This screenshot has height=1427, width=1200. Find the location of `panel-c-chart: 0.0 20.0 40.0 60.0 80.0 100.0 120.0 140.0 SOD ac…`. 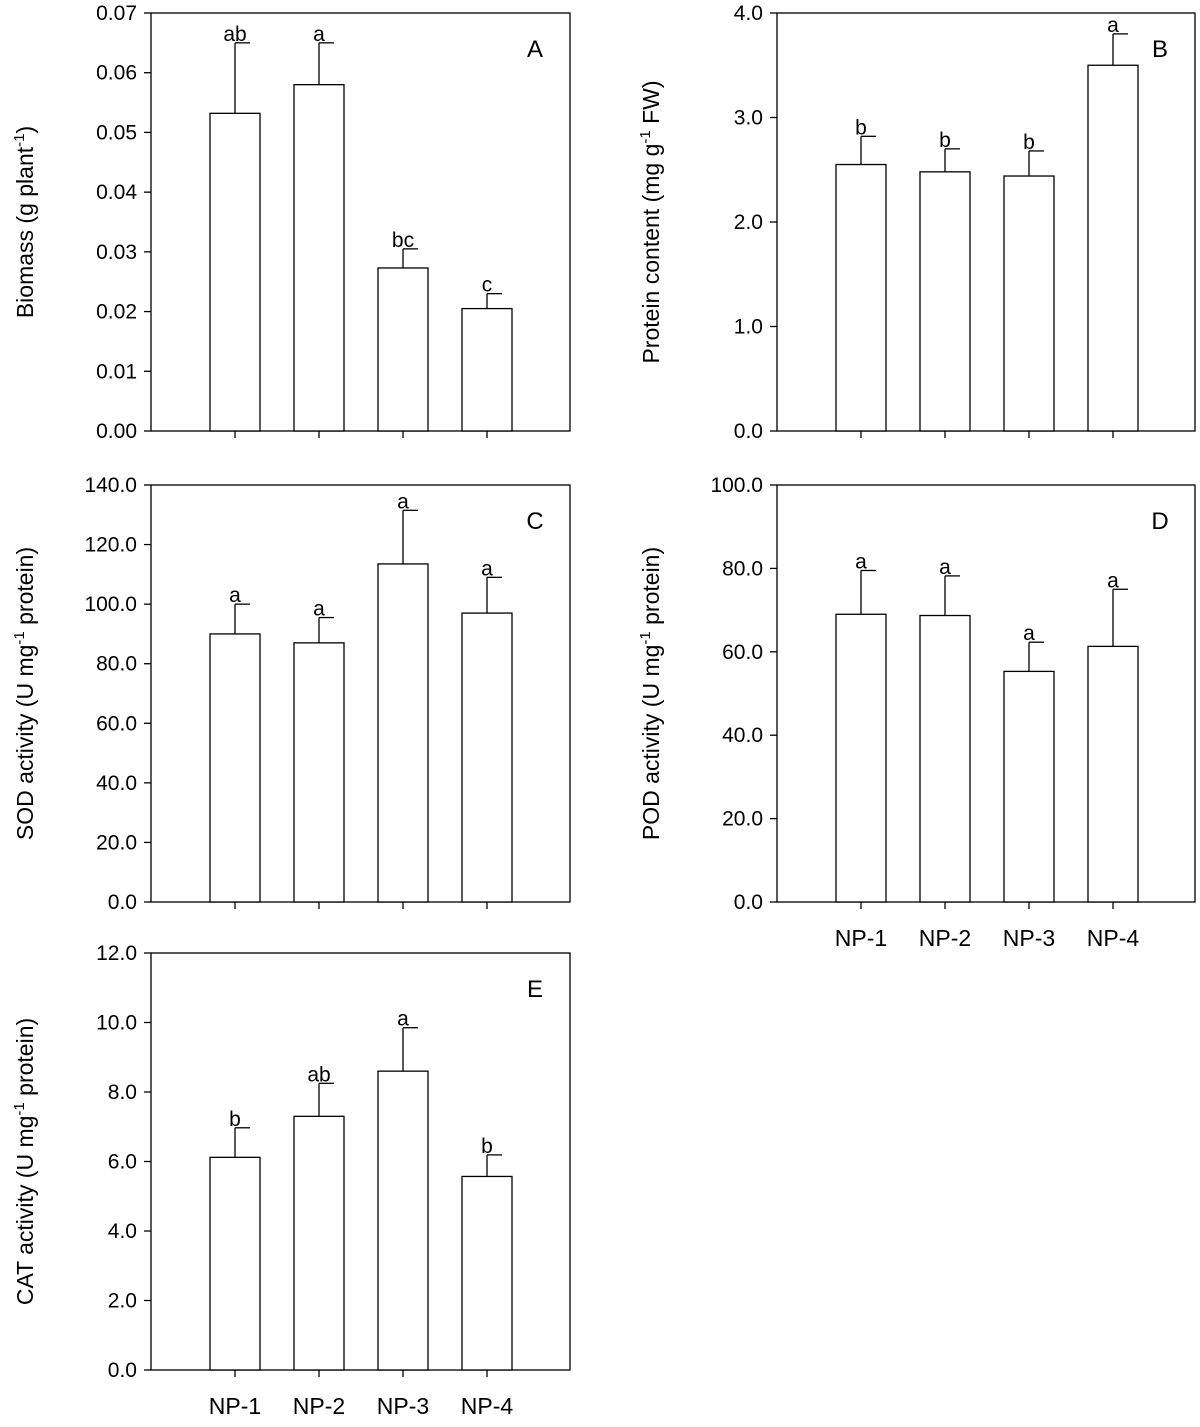

panel-c-chart: 0.0 20.0 40.0 60.0 80.0 100.0 120.0 140.0 SOD ac… is located at coordinates (291, 694).